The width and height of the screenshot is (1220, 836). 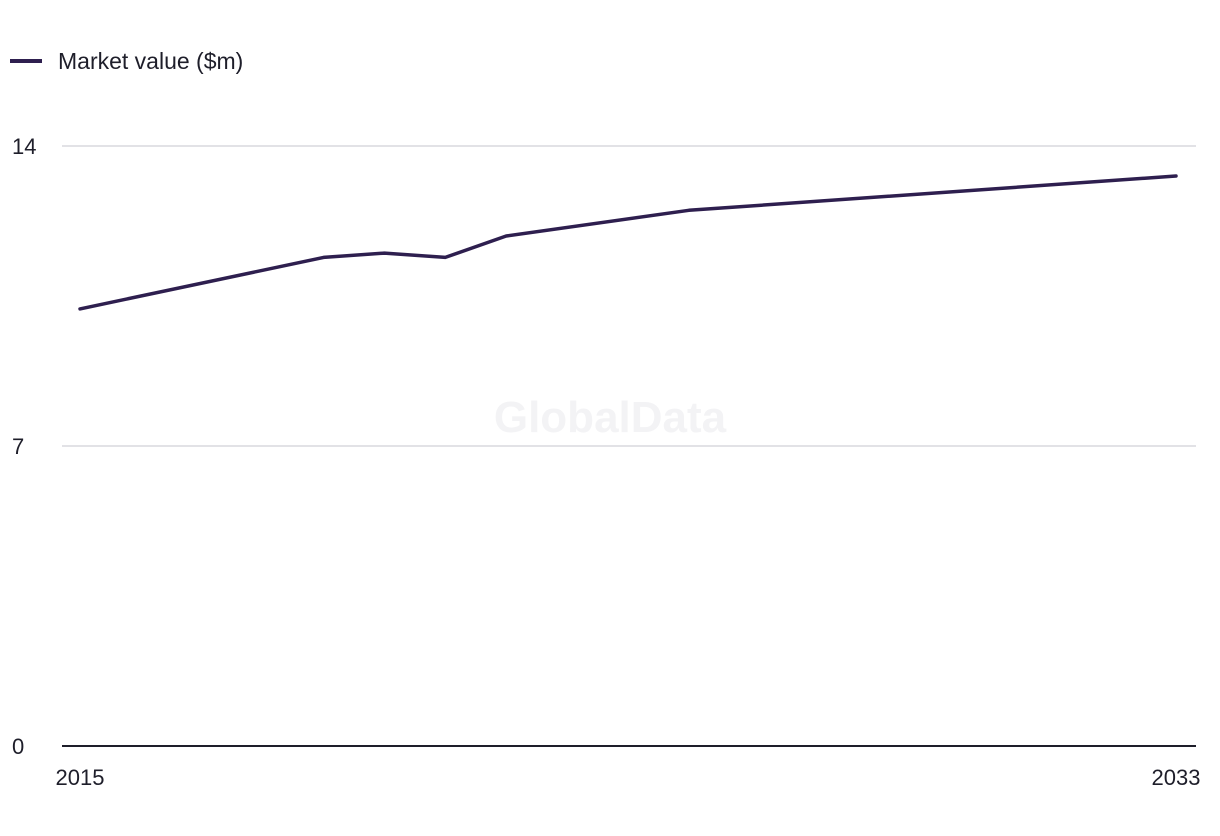 What do you see at coordinates (24, 146) in the screenshot?
I see `y-tick-label: 14` at bounding box center [24, 146].